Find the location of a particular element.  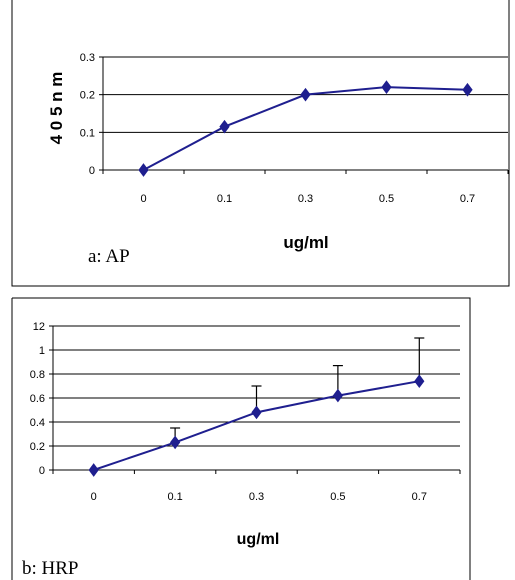

panel-a-x-tick-label: 0.3 is located at coordinates (305, 199).